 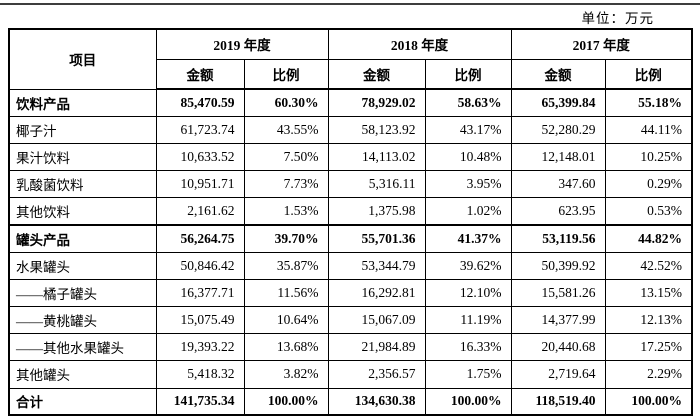 I want to click on ratio-cell: 11.19%, so click(x=468, y=320).